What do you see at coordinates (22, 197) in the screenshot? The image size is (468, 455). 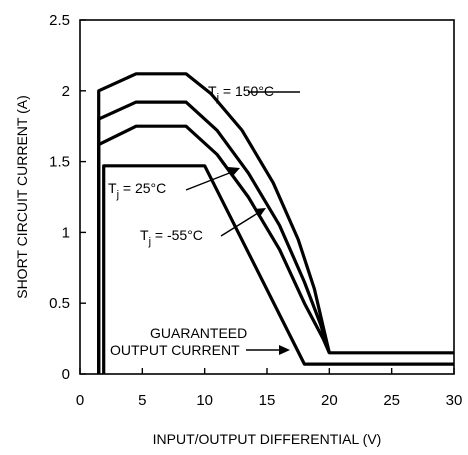 I see `y-axis-title: SHORT CIRCUIT CURRENT (A)` at bounding box center [22, 197].